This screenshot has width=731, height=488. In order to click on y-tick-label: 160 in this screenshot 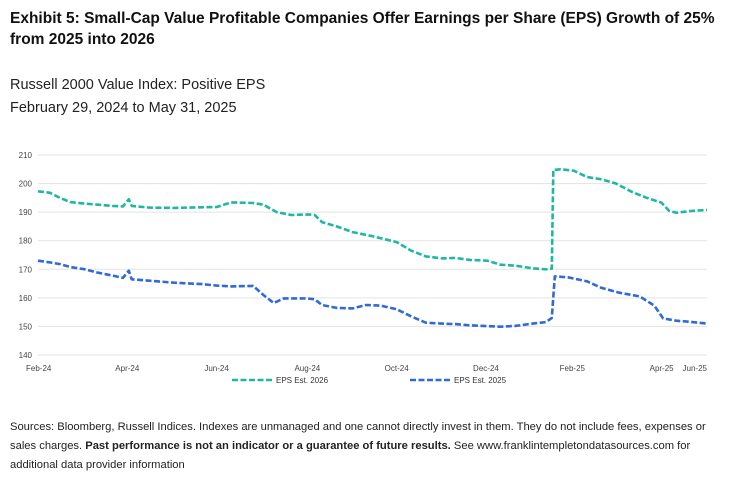, I will do `click(26, 298)`.